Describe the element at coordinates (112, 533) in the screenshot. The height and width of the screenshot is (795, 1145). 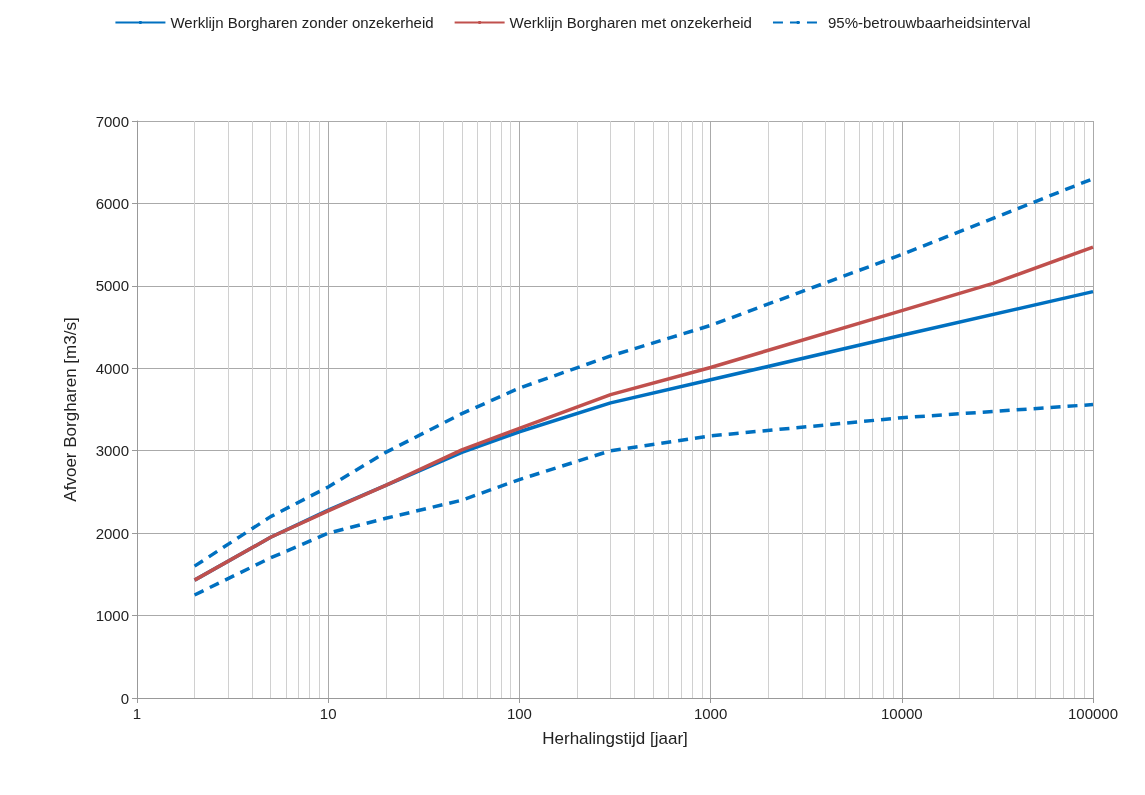
I see `y-tick-label: 2000` at that location.